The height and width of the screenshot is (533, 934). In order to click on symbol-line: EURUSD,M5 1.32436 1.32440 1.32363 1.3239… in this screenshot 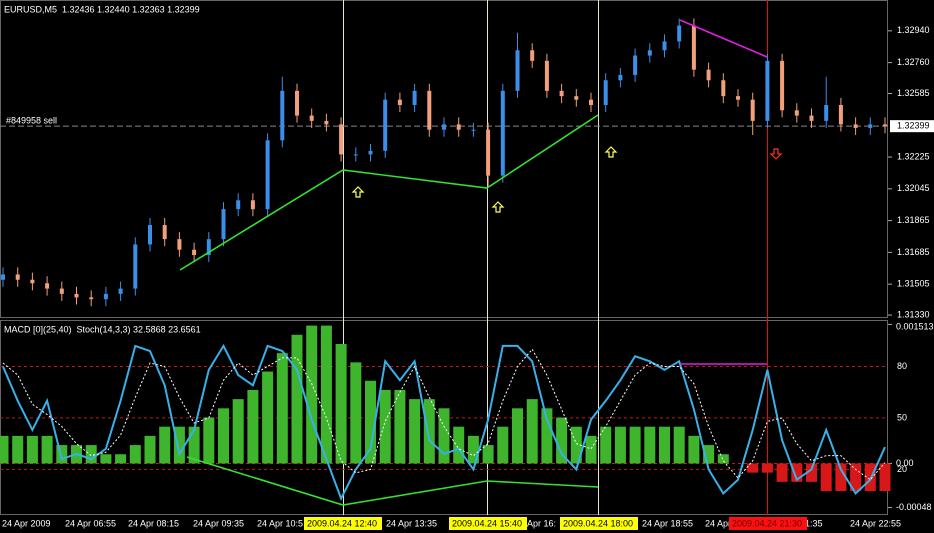, I will do `click(102, 9)`.